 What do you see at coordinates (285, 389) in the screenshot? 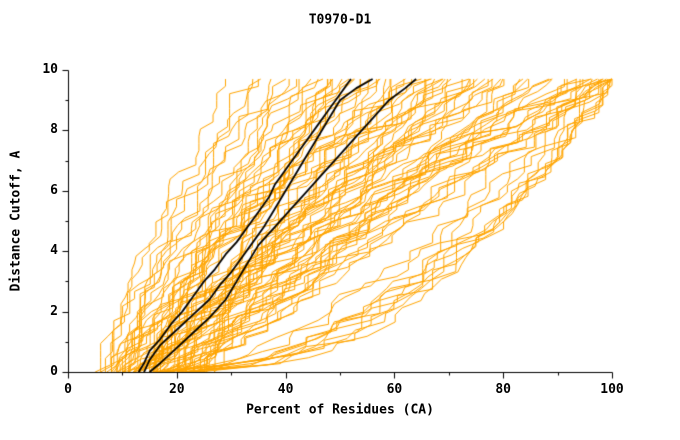
I see `x-tick-label: 40` at bounding box center [285, 389].